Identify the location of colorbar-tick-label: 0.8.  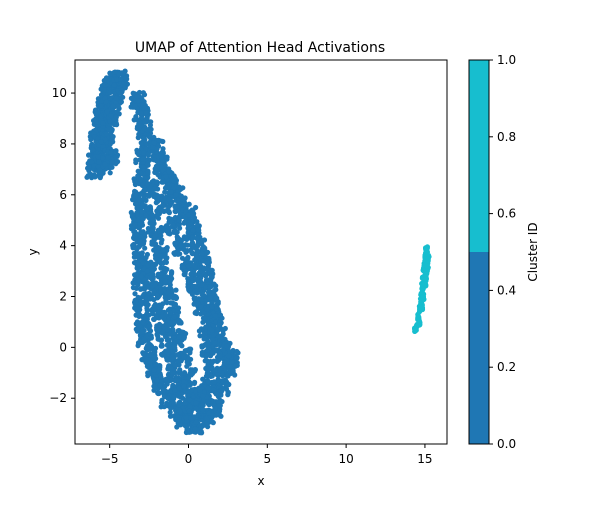
(506, 137).